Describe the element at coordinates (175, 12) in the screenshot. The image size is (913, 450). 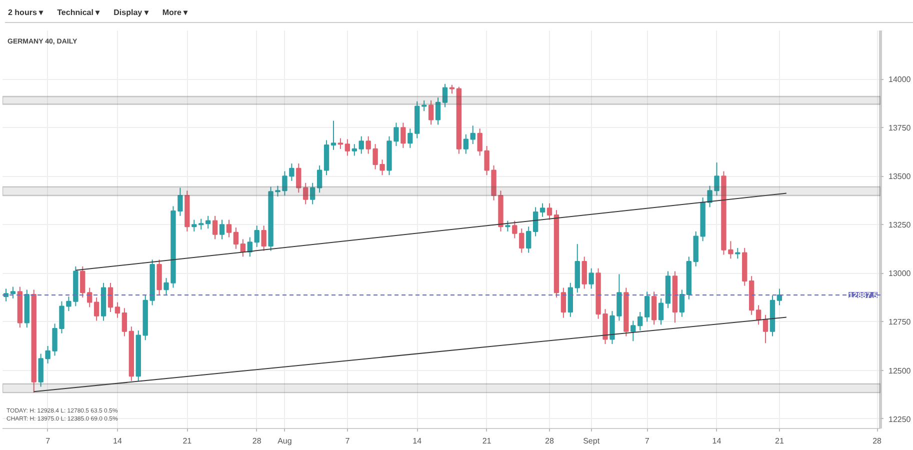
I see `text: More ▾` at that location.